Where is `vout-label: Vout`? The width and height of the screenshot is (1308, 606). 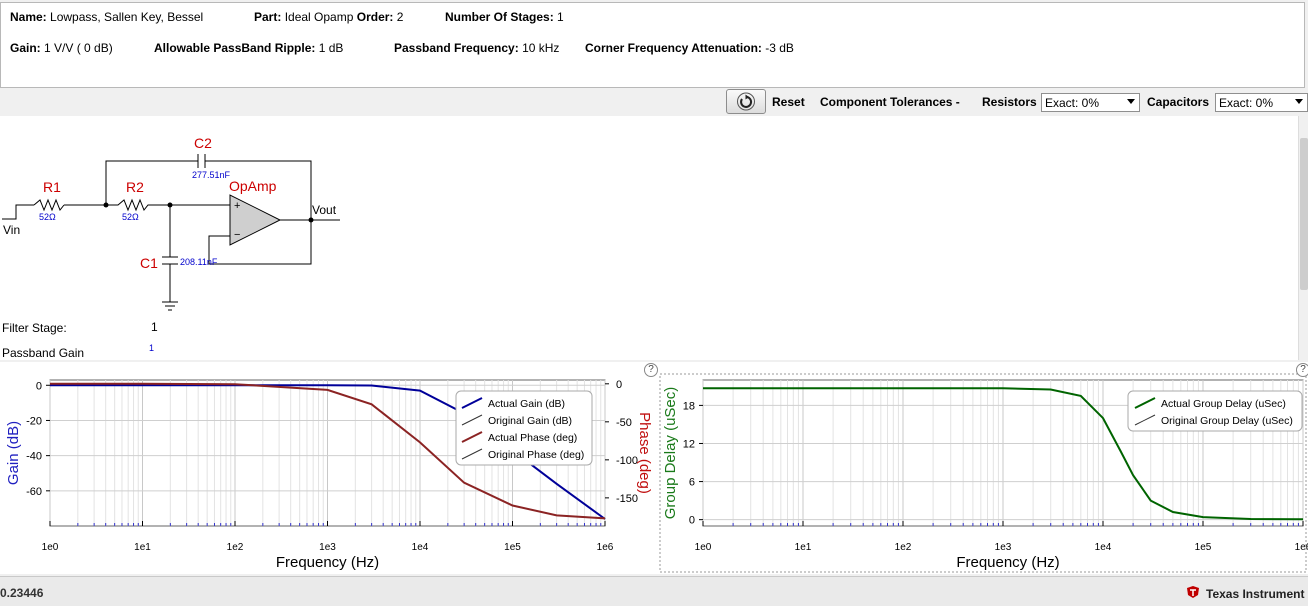 vout-label: Vout is located at coordinates (324, 210).